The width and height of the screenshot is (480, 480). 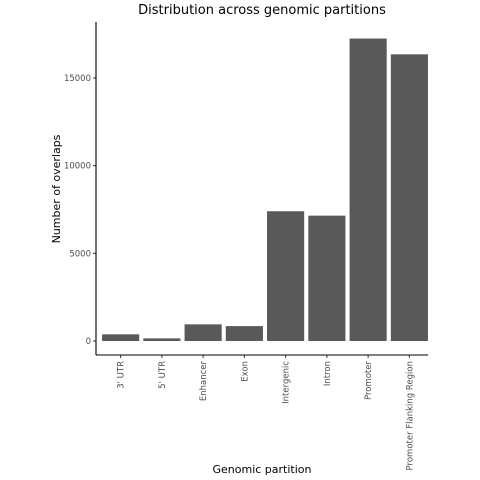 I want to click on chart-title: Distribution across genomic partitions, so click(x=262, y=10).